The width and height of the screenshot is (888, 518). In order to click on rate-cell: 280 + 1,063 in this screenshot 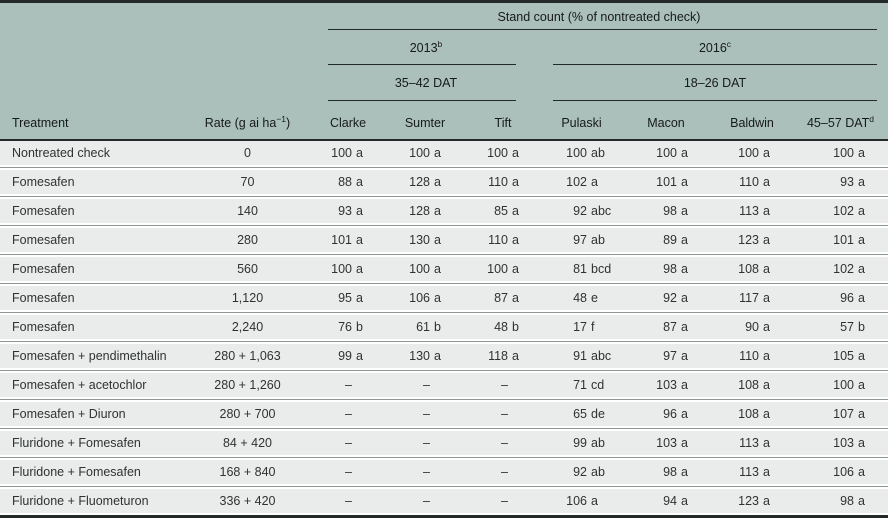, I will do `click(247, 356)`.